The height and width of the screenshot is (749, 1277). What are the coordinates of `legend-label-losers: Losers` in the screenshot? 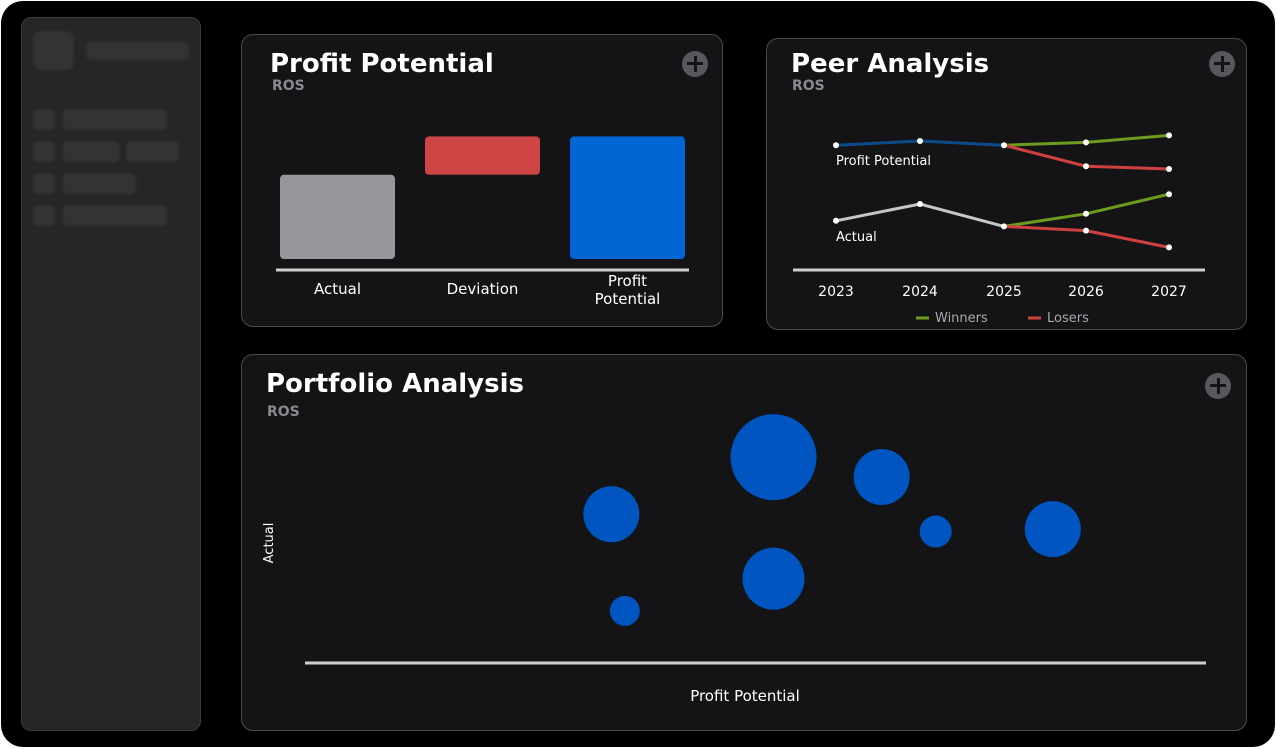 It's located at (1068, 318).